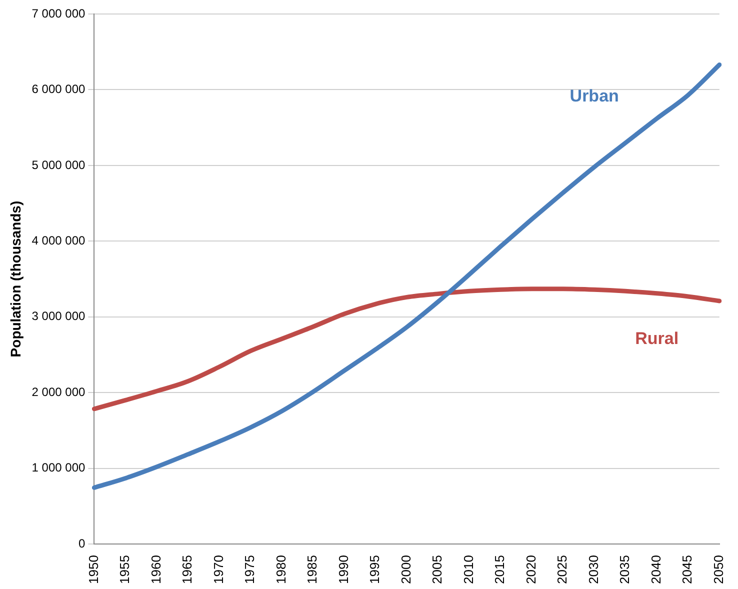 The height and width of the screenshot is (589, 738). Describe the element at coordinates (218, 569) in the screenshot. I see `x-tick-label: 1970` at that location.